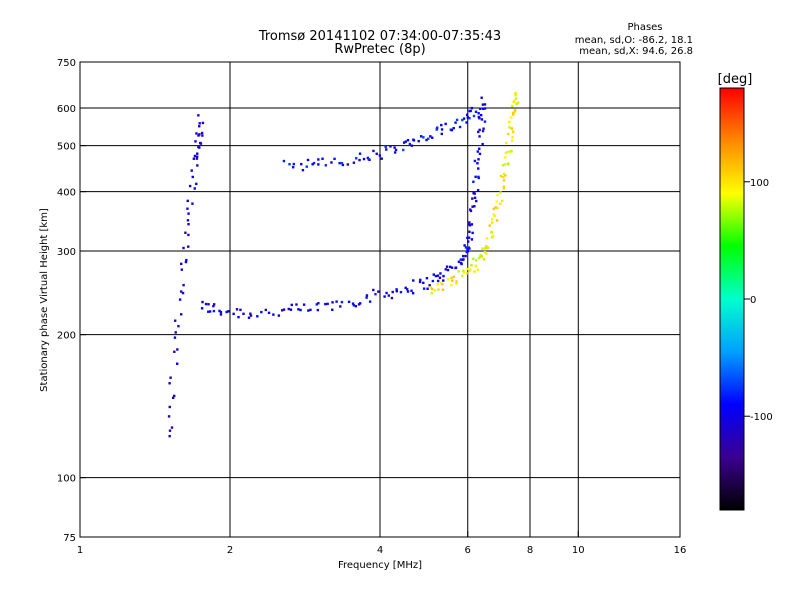  What do you see at coordinates (44, 300) in the screenshot?
I see `y-axis-label: Stationary phase Virtual Height [km]` at bounding box center [44, 300].